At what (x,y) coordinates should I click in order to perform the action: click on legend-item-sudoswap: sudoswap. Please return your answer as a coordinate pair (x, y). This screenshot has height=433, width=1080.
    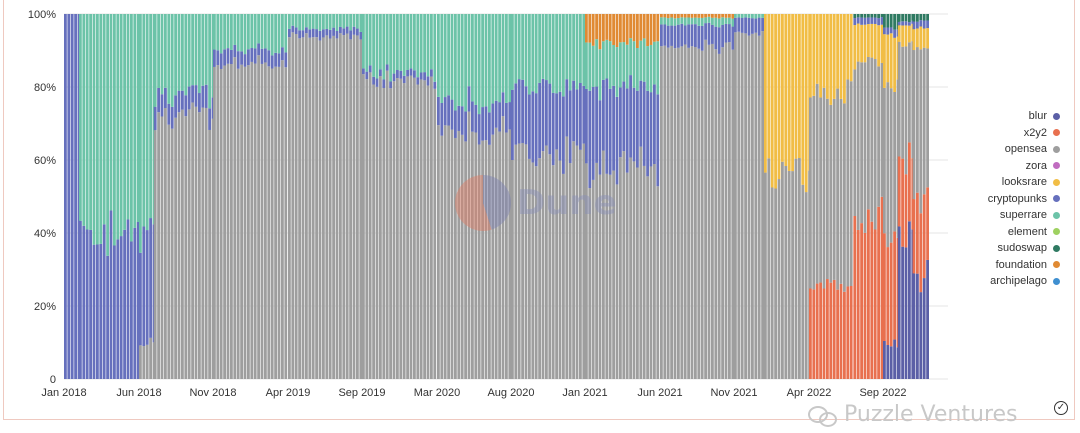
    Looking at the image, I should click on (1014, 248).